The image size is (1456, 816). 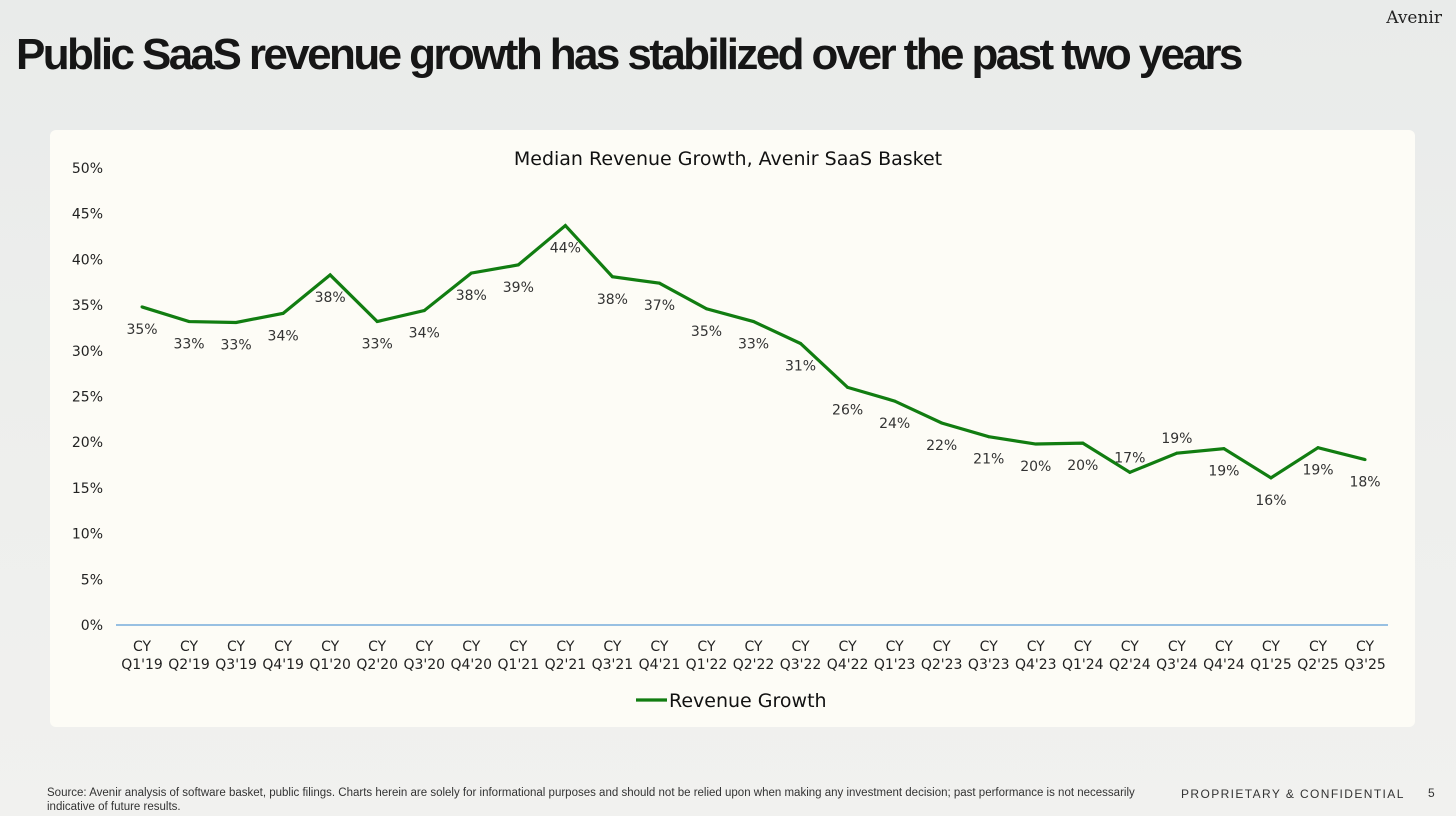 I want to click on x-tick-label: CY Q3'23, so click(x=989, y=656).